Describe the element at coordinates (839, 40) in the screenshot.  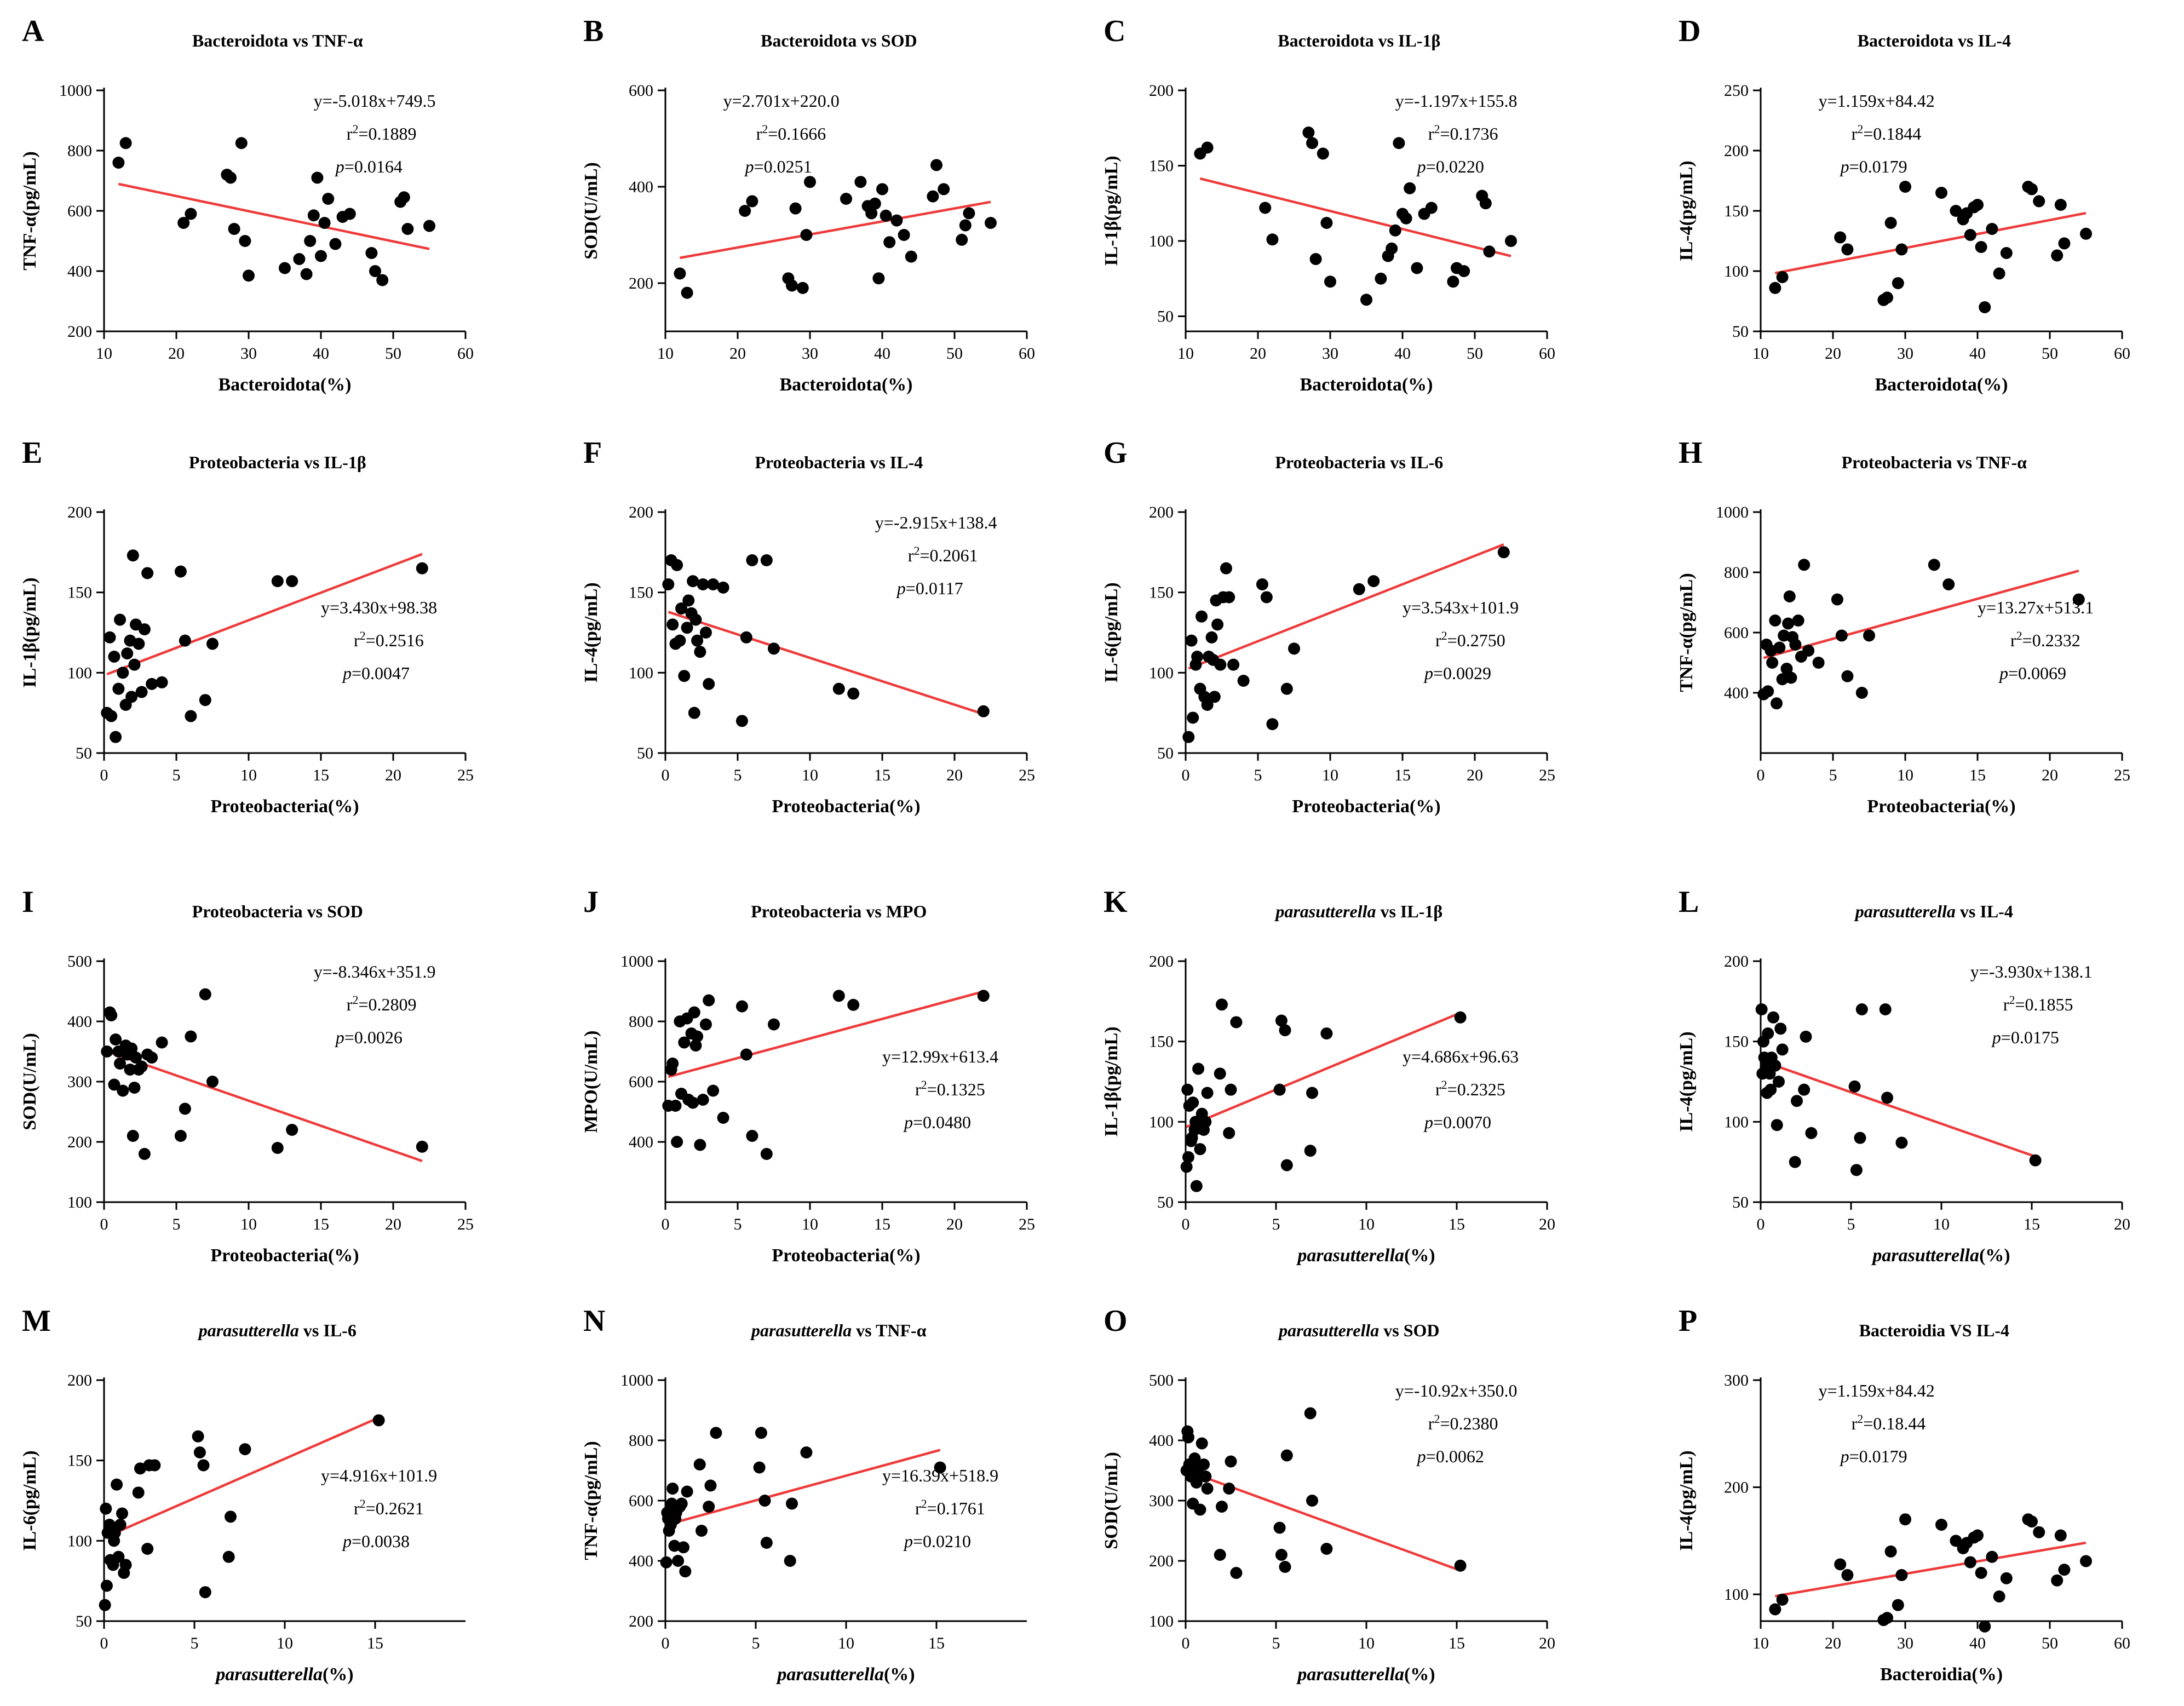
I see `chart-title: Bacteroidota vs SOD` at that location.